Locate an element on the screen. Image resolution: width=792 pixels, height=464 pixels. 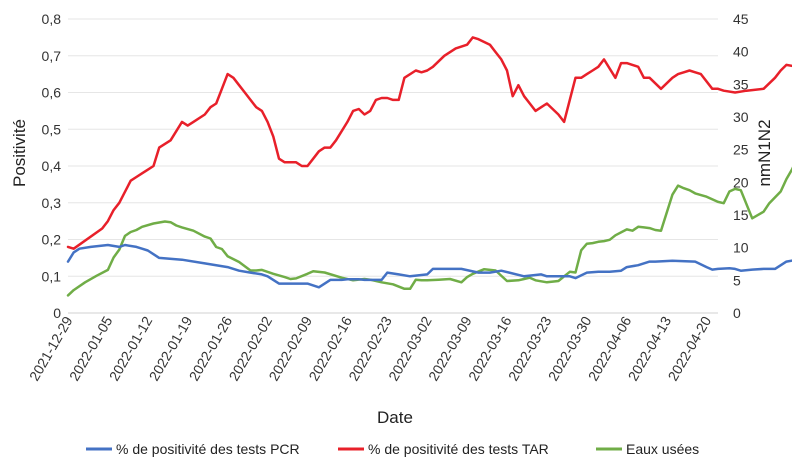
legend-item-tar: % de positivité des tests TAR is located at coordinates (443, 449).